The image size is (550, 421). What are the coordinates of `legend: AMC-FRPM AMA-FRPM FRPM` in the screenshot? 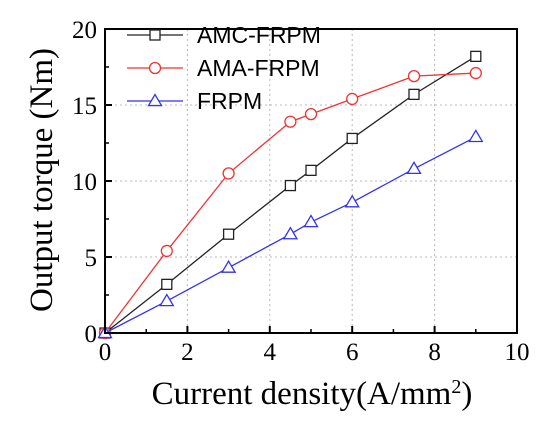 It's located at (224, 68).